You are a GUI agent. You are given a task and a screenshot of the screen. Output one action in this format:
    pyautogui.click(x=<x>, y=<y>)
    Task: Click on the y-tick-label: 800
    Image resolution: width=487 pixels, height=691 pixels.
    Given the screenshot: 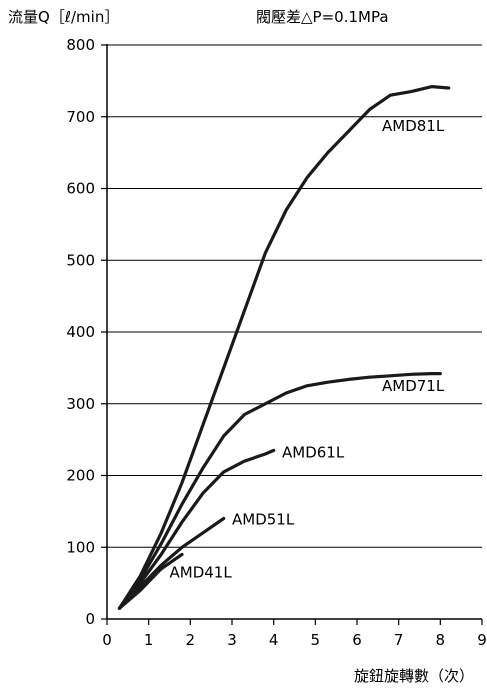 What is the action you would take?
    pyautogui.click(x=80, y=45)
    